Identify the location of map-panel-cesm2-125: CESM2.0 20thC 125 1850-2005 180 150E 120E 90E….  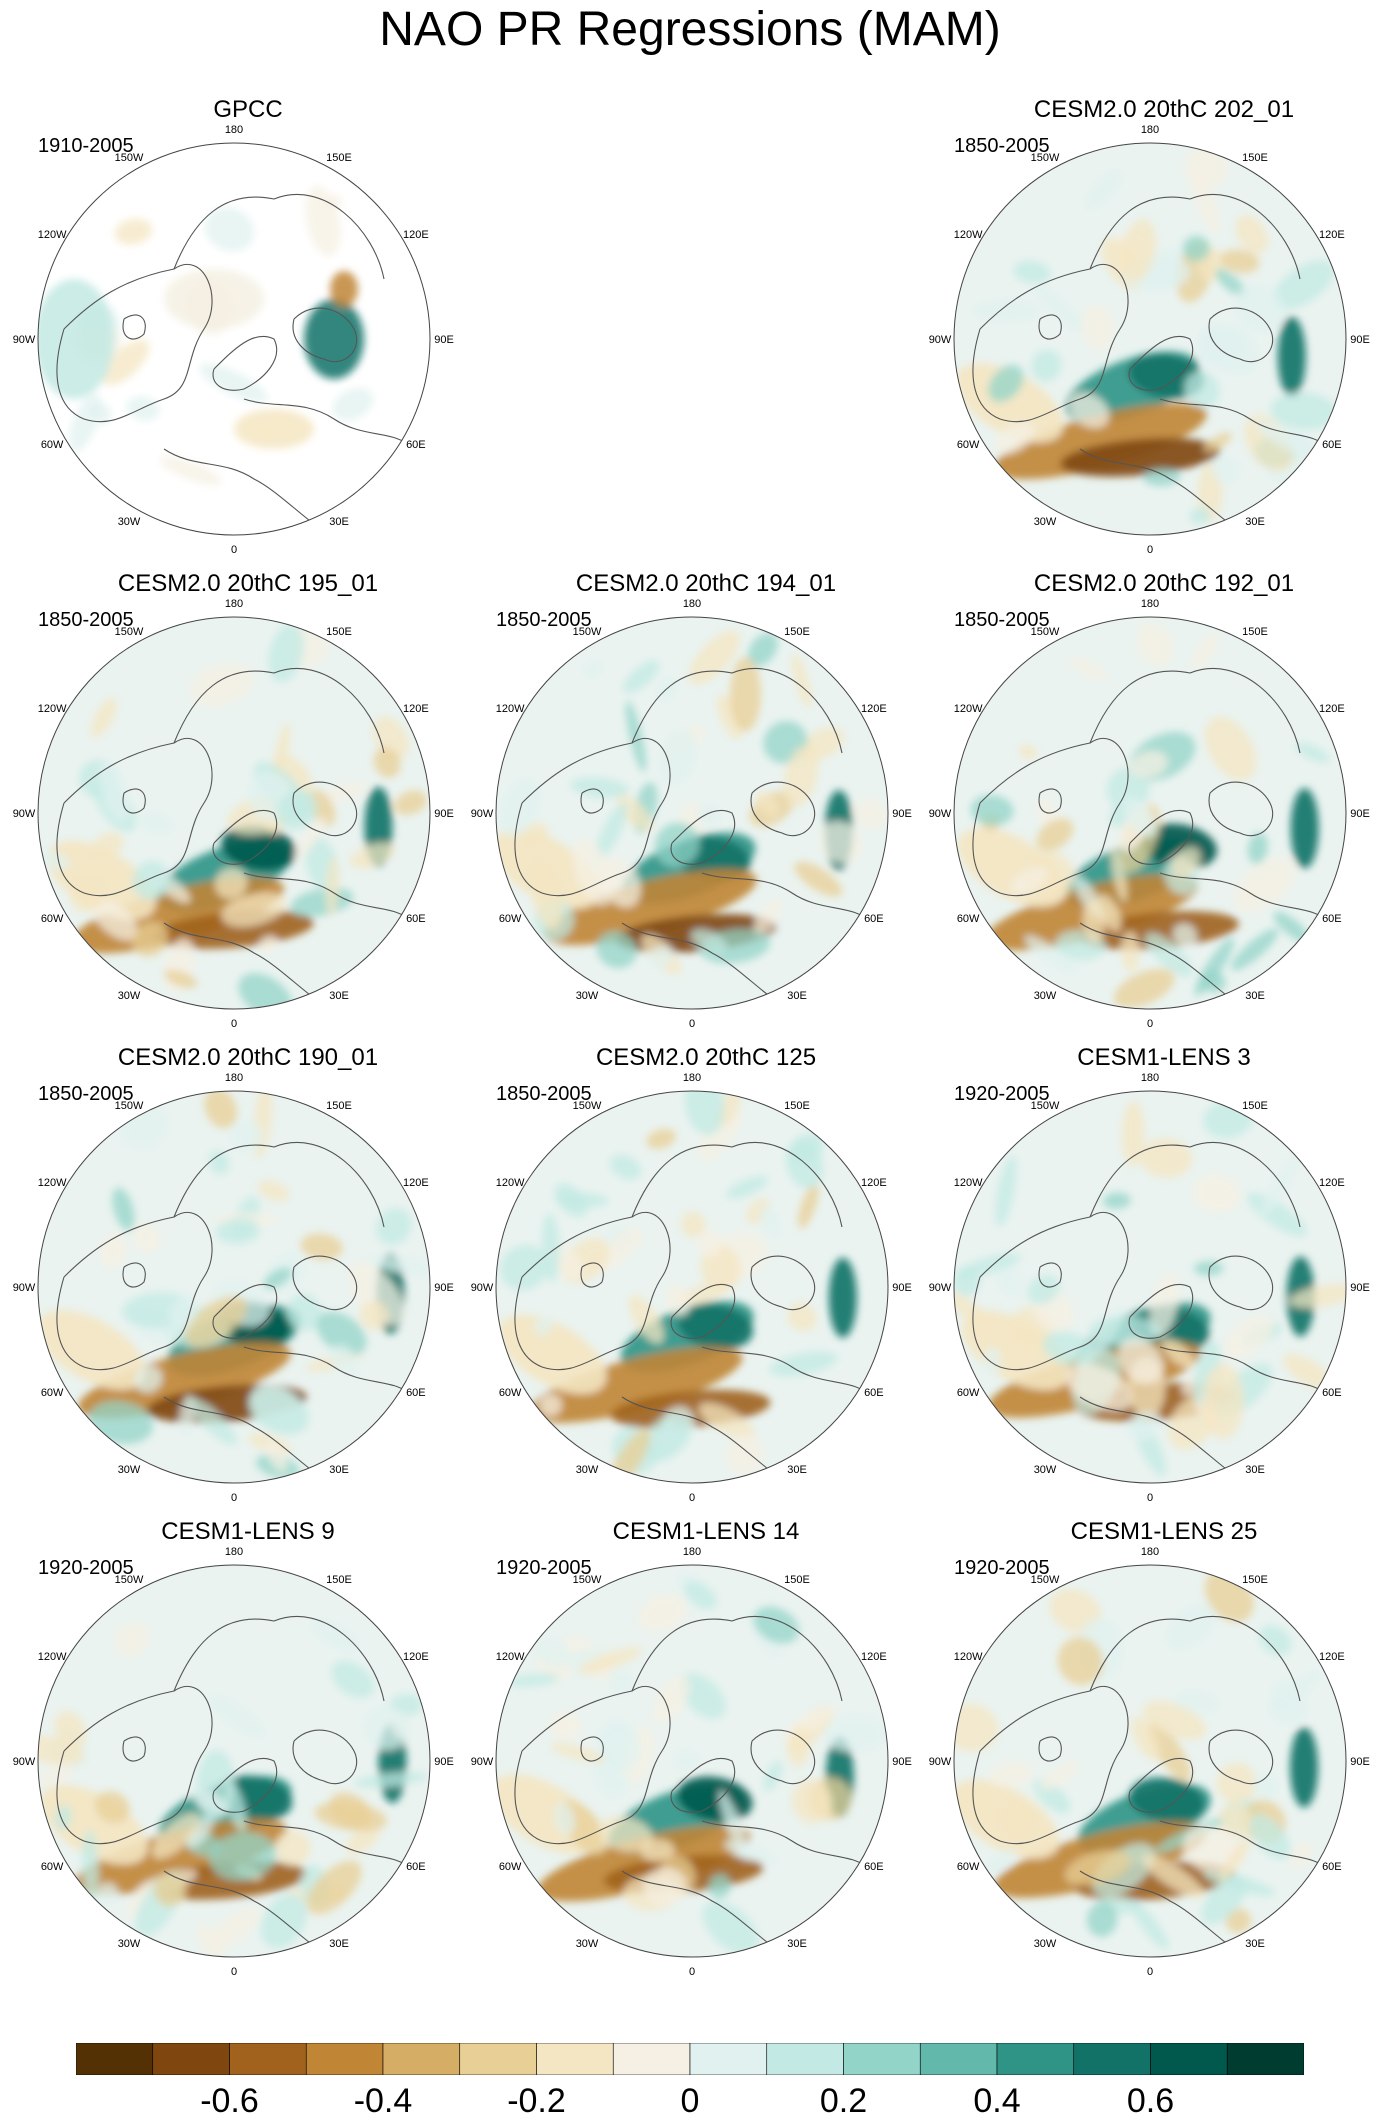
(694, 1274).